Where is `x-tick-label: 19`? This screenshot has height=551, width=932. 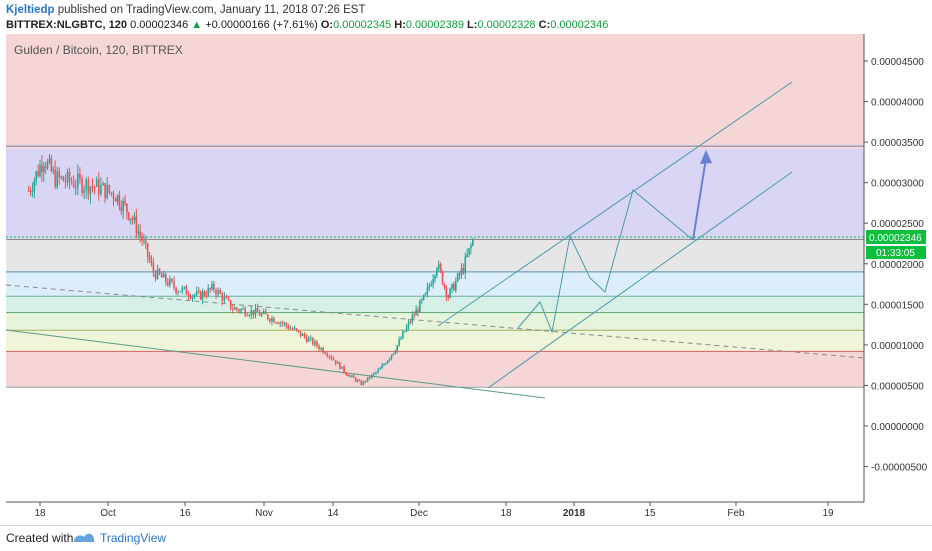
x-tick-label: 19 is located at coordinates (828, 513).